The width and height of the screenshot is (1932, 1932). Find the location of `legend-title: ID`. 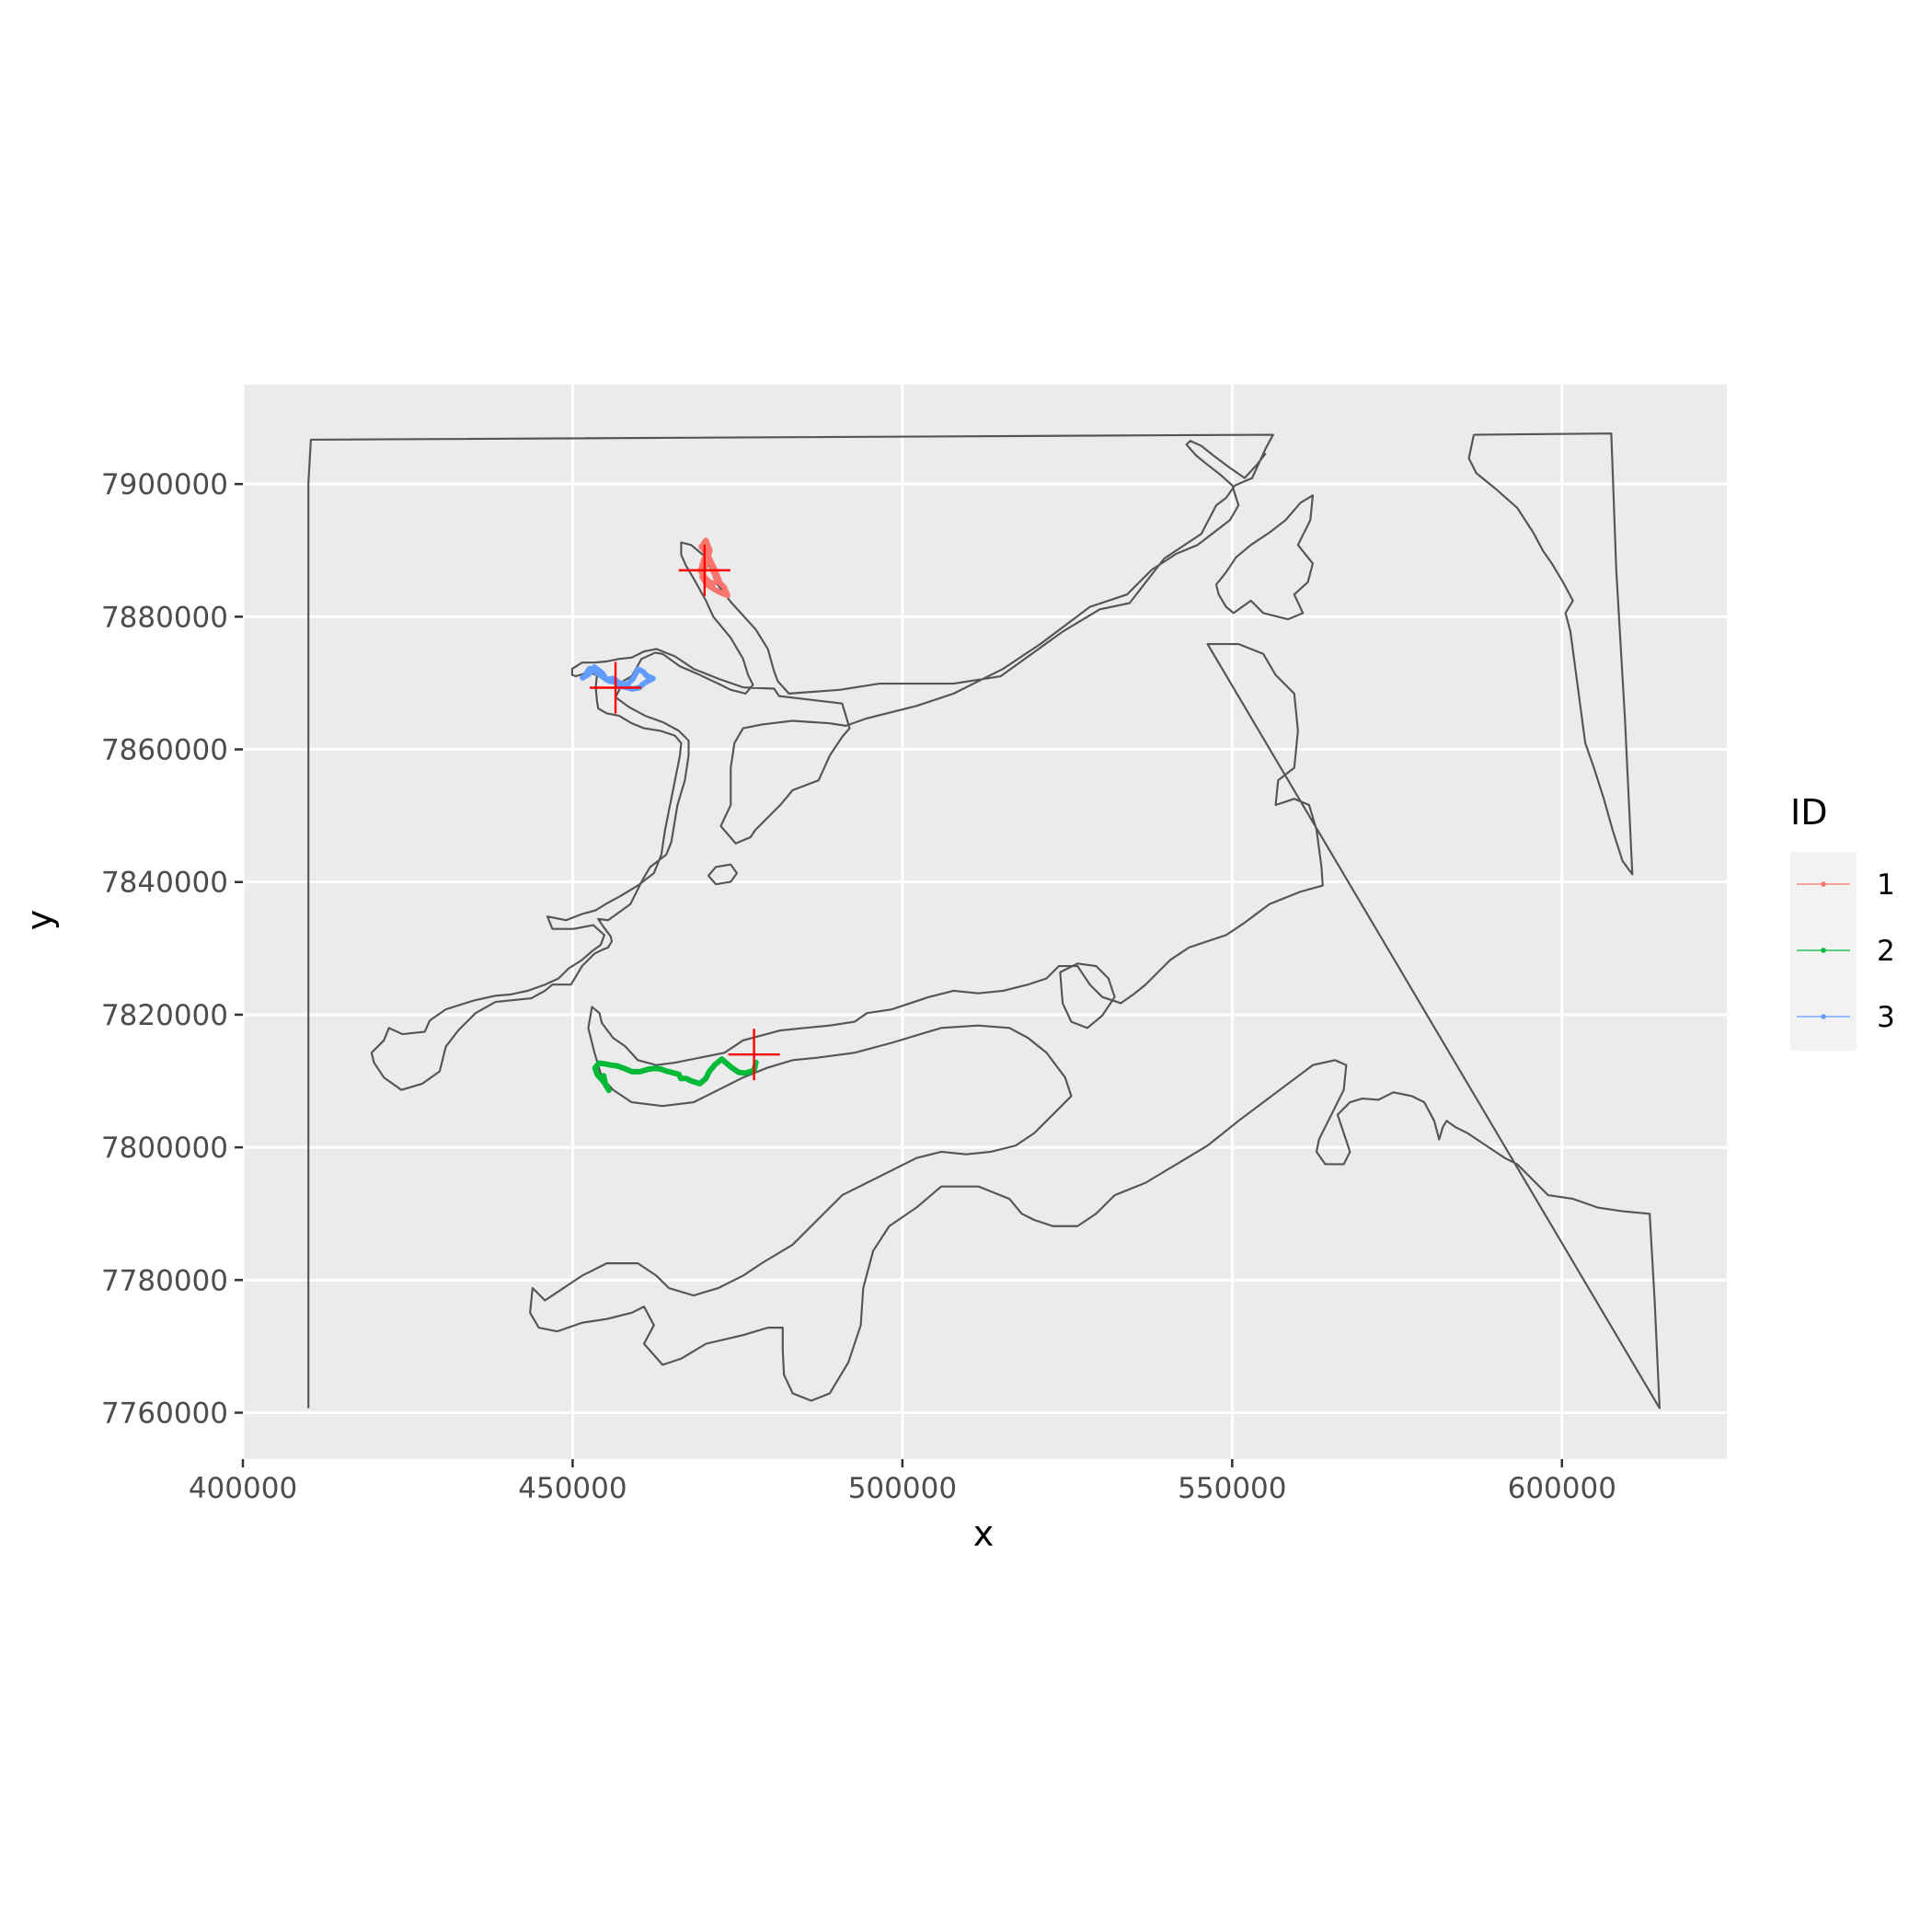

legend-title: ID is located at coordinates (1808, 812).